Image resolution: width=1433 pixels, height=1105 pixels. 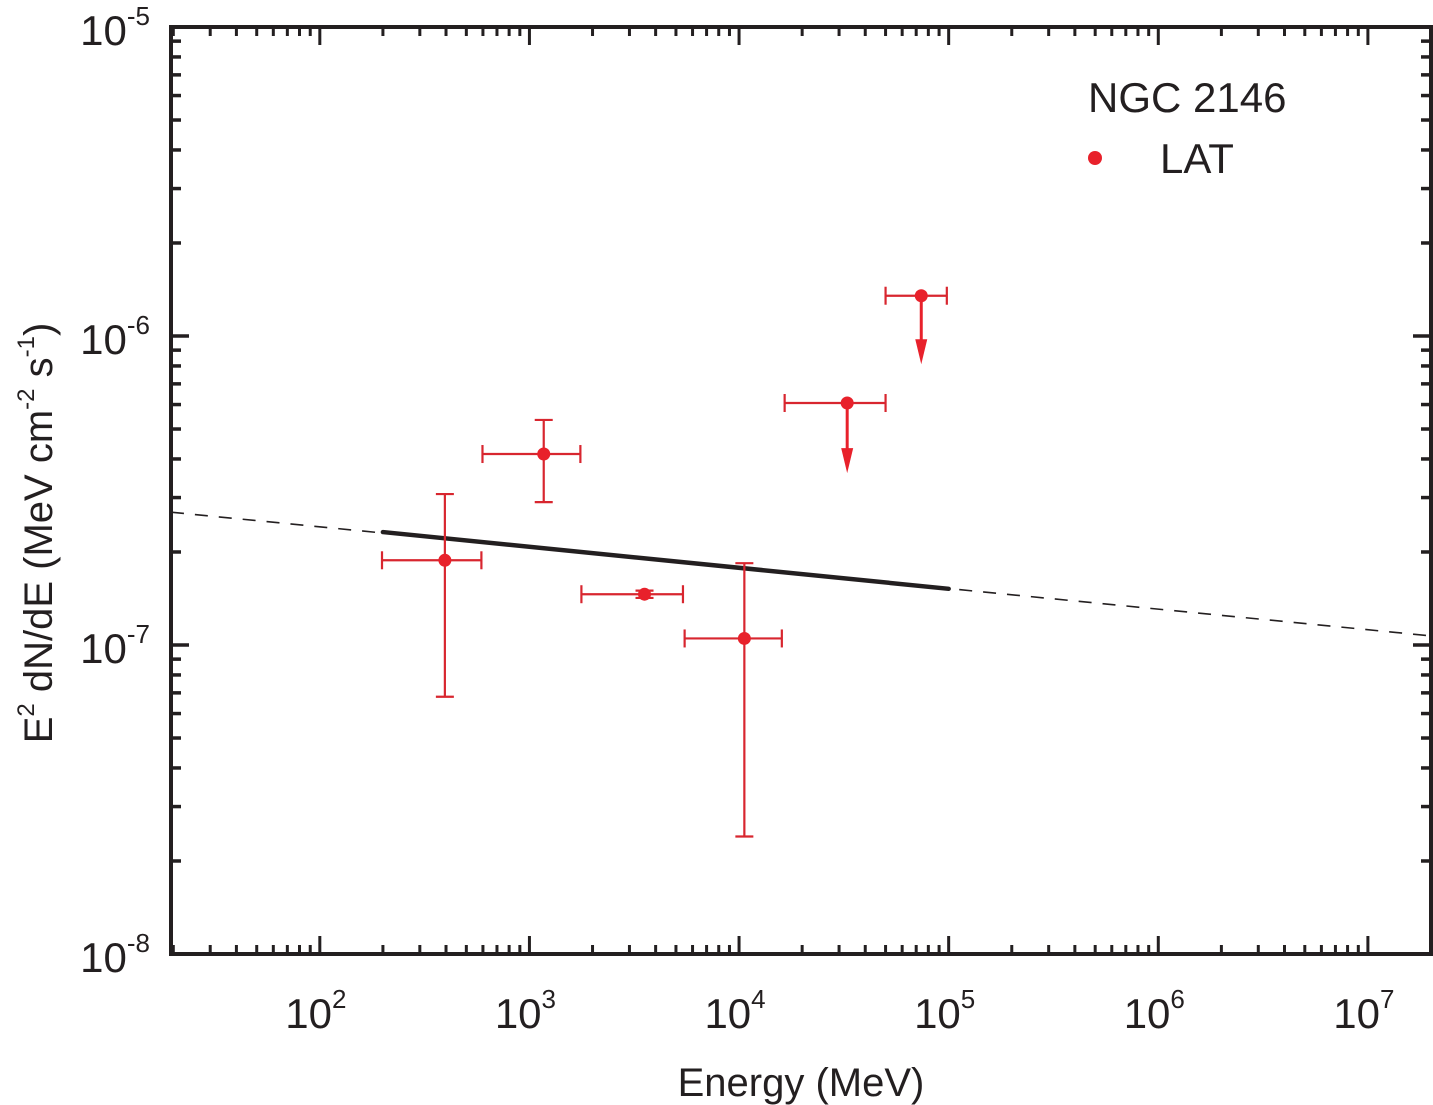 What do you see at coordinates (758, 999) in the screenshot?
I see `x-tick-exponent: 4` at bounding box center [758, 999].